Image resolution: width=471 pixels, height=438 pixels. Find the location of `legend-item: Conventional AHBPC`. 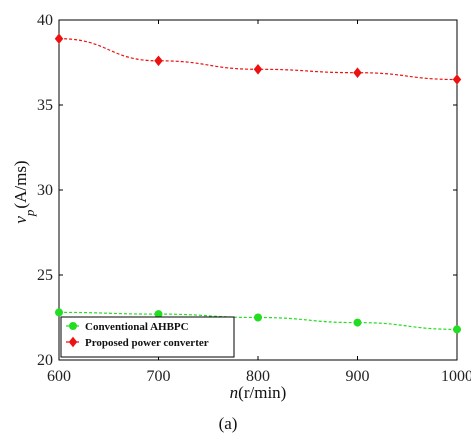

legend-item: Conventional AHBPC is located at coordinates (127, 327).